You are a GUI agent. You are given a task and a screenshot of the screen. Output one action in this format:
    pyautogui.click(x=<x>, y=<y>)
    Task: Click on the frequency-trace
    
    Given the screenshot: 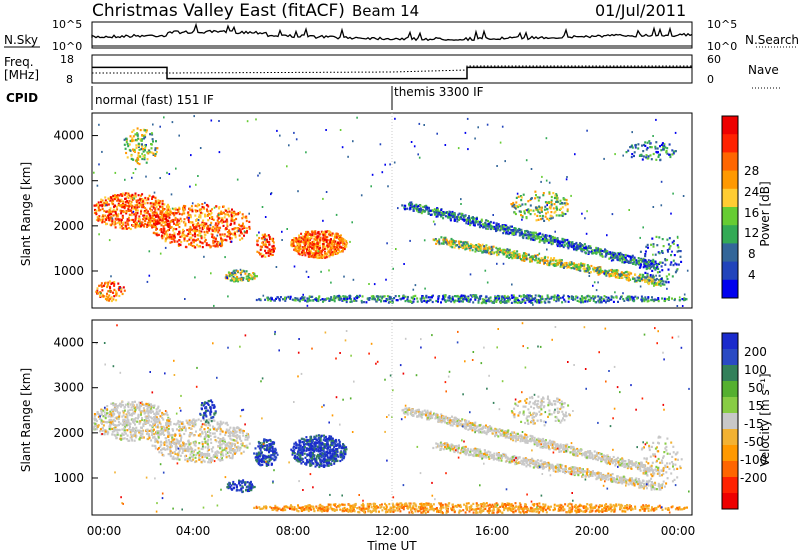 What is the action you would take?
    pyautogui.click(x=392, y=73)
    